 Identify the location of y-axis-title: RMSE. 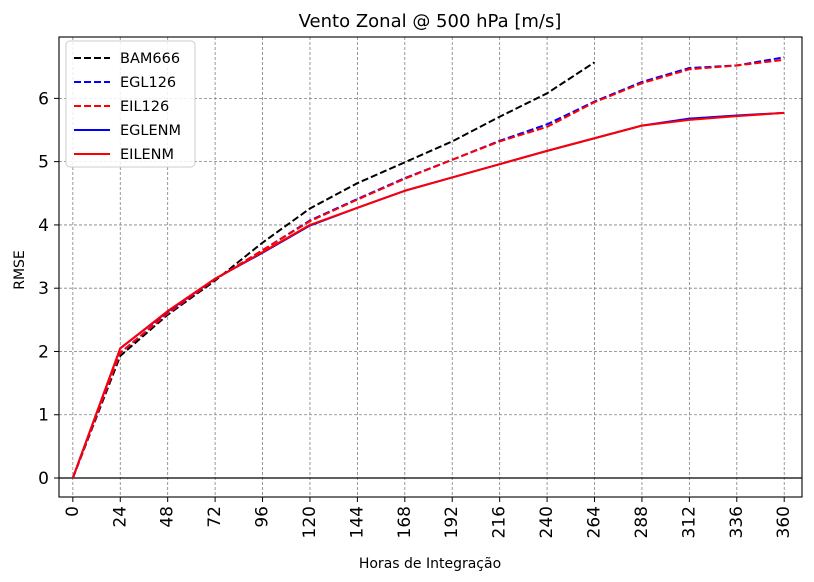
(20, 270).